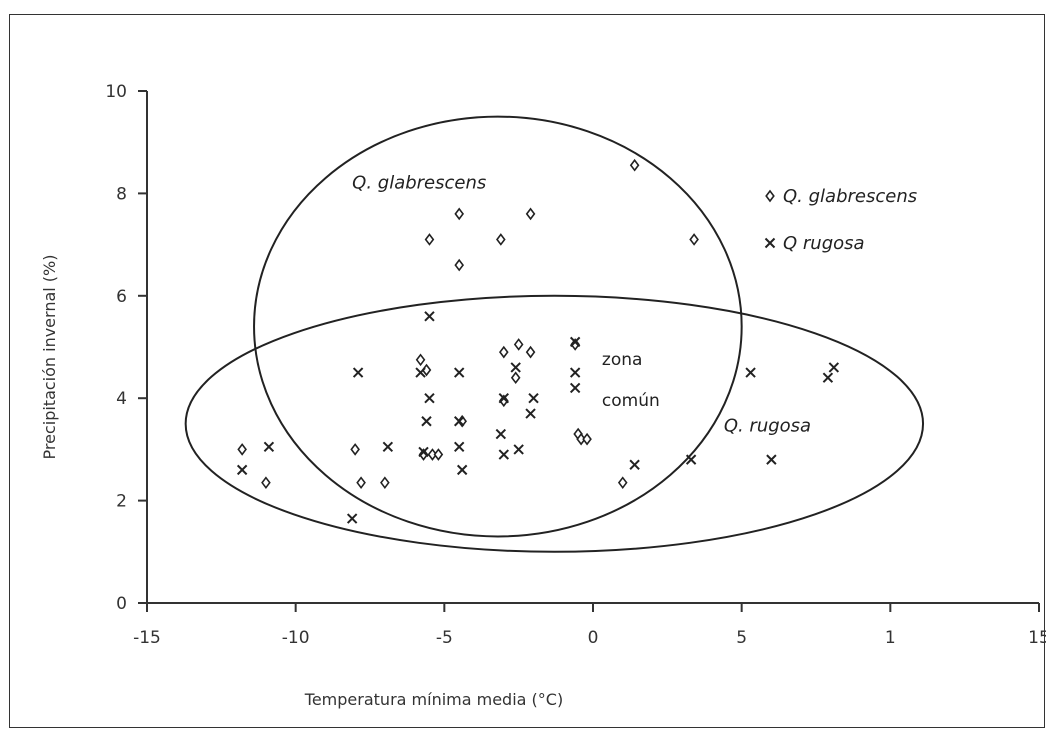 This screenshot has width=1055, height=738. I want to click on legend-label: Q. glabrescens, so click(850, 196).